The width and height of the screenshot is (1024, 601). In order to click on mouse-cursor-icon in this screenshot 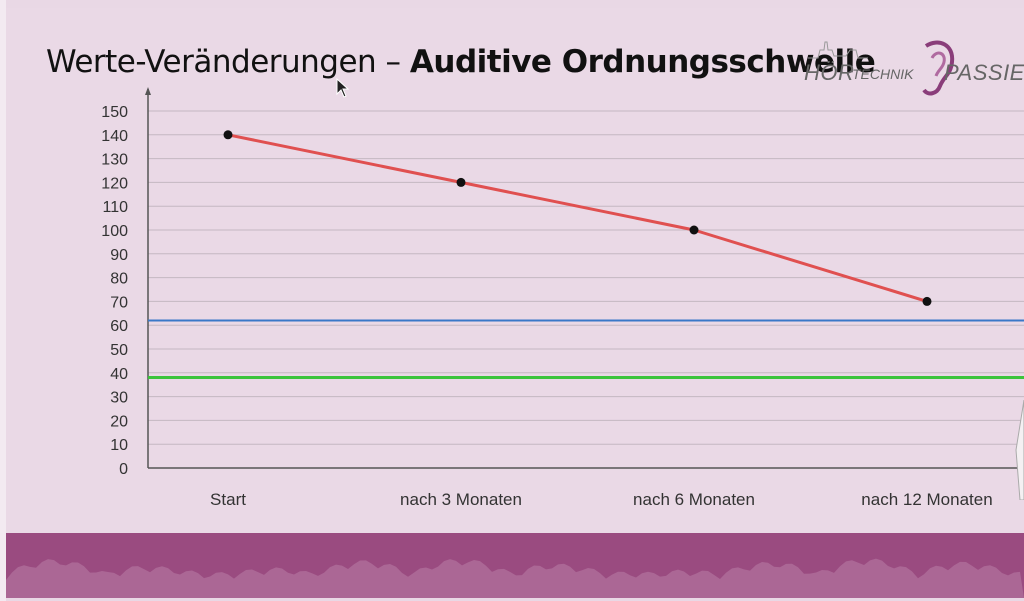, I will do `click(343, 88)`.